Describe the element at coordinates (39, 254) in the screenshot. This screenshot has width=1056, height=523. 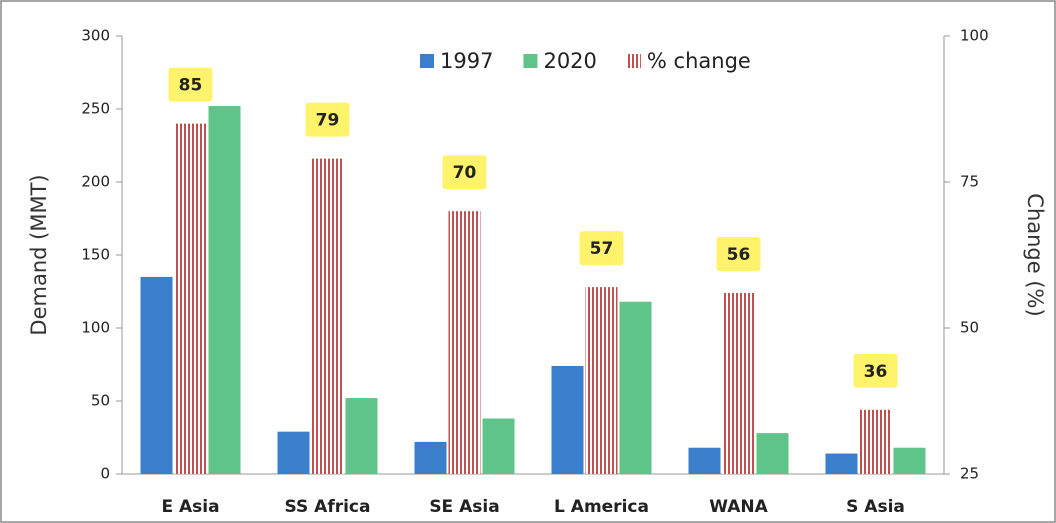
I see `y-axis-title: Demand (MMT)` at that location.